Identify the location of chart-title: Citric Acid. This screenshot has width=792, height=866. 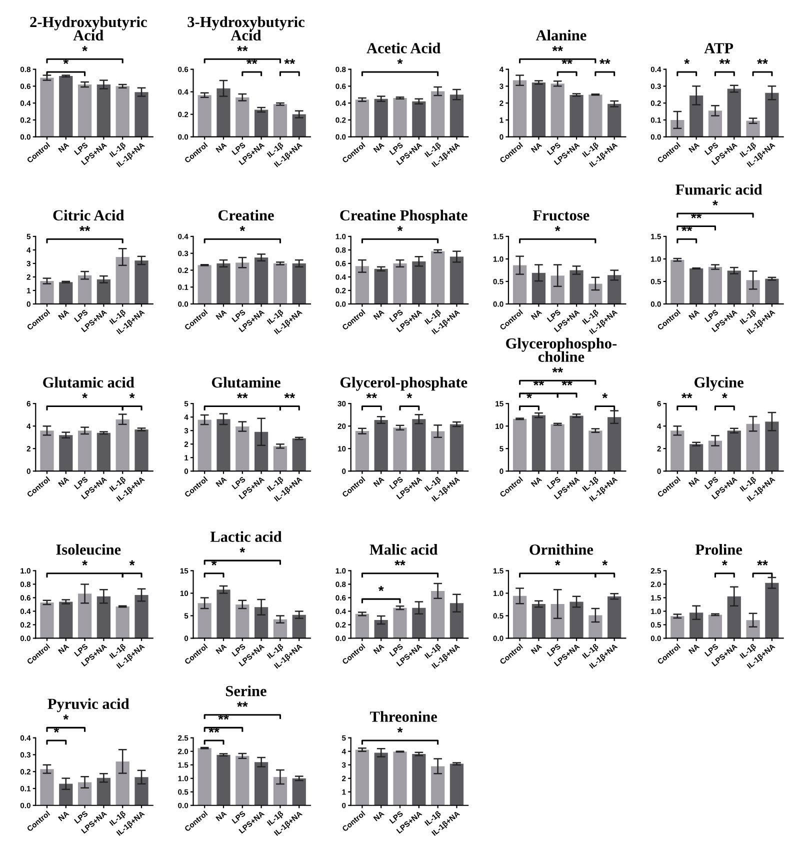
(88, 215).